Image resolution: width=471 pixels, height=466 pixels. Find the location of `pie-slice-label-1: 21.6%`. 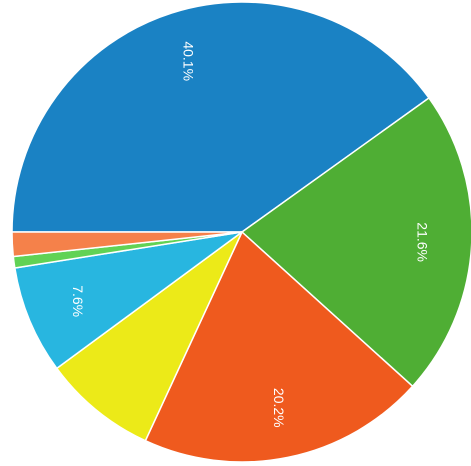

pie-slice-label-1: 21.6% is located at coordinates (422, 242).